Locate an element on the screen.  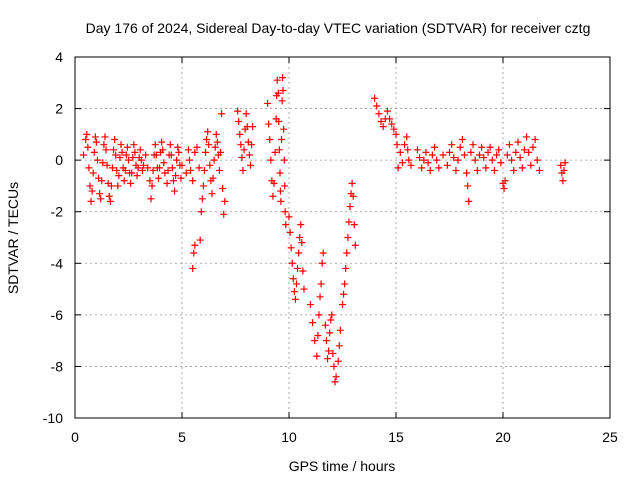
x-tick-label: 25 is located at coordinates (610, 437).